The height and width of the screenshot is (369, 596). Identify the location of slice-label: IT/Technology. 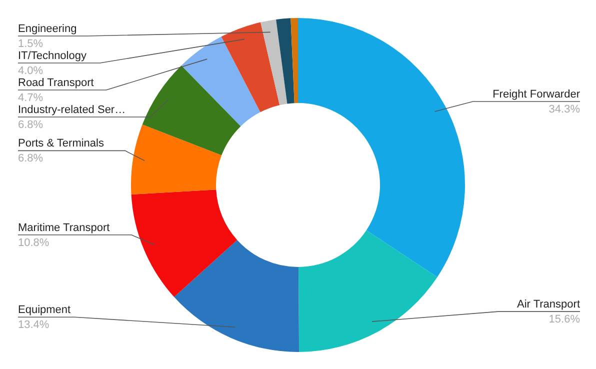
(52, 56).